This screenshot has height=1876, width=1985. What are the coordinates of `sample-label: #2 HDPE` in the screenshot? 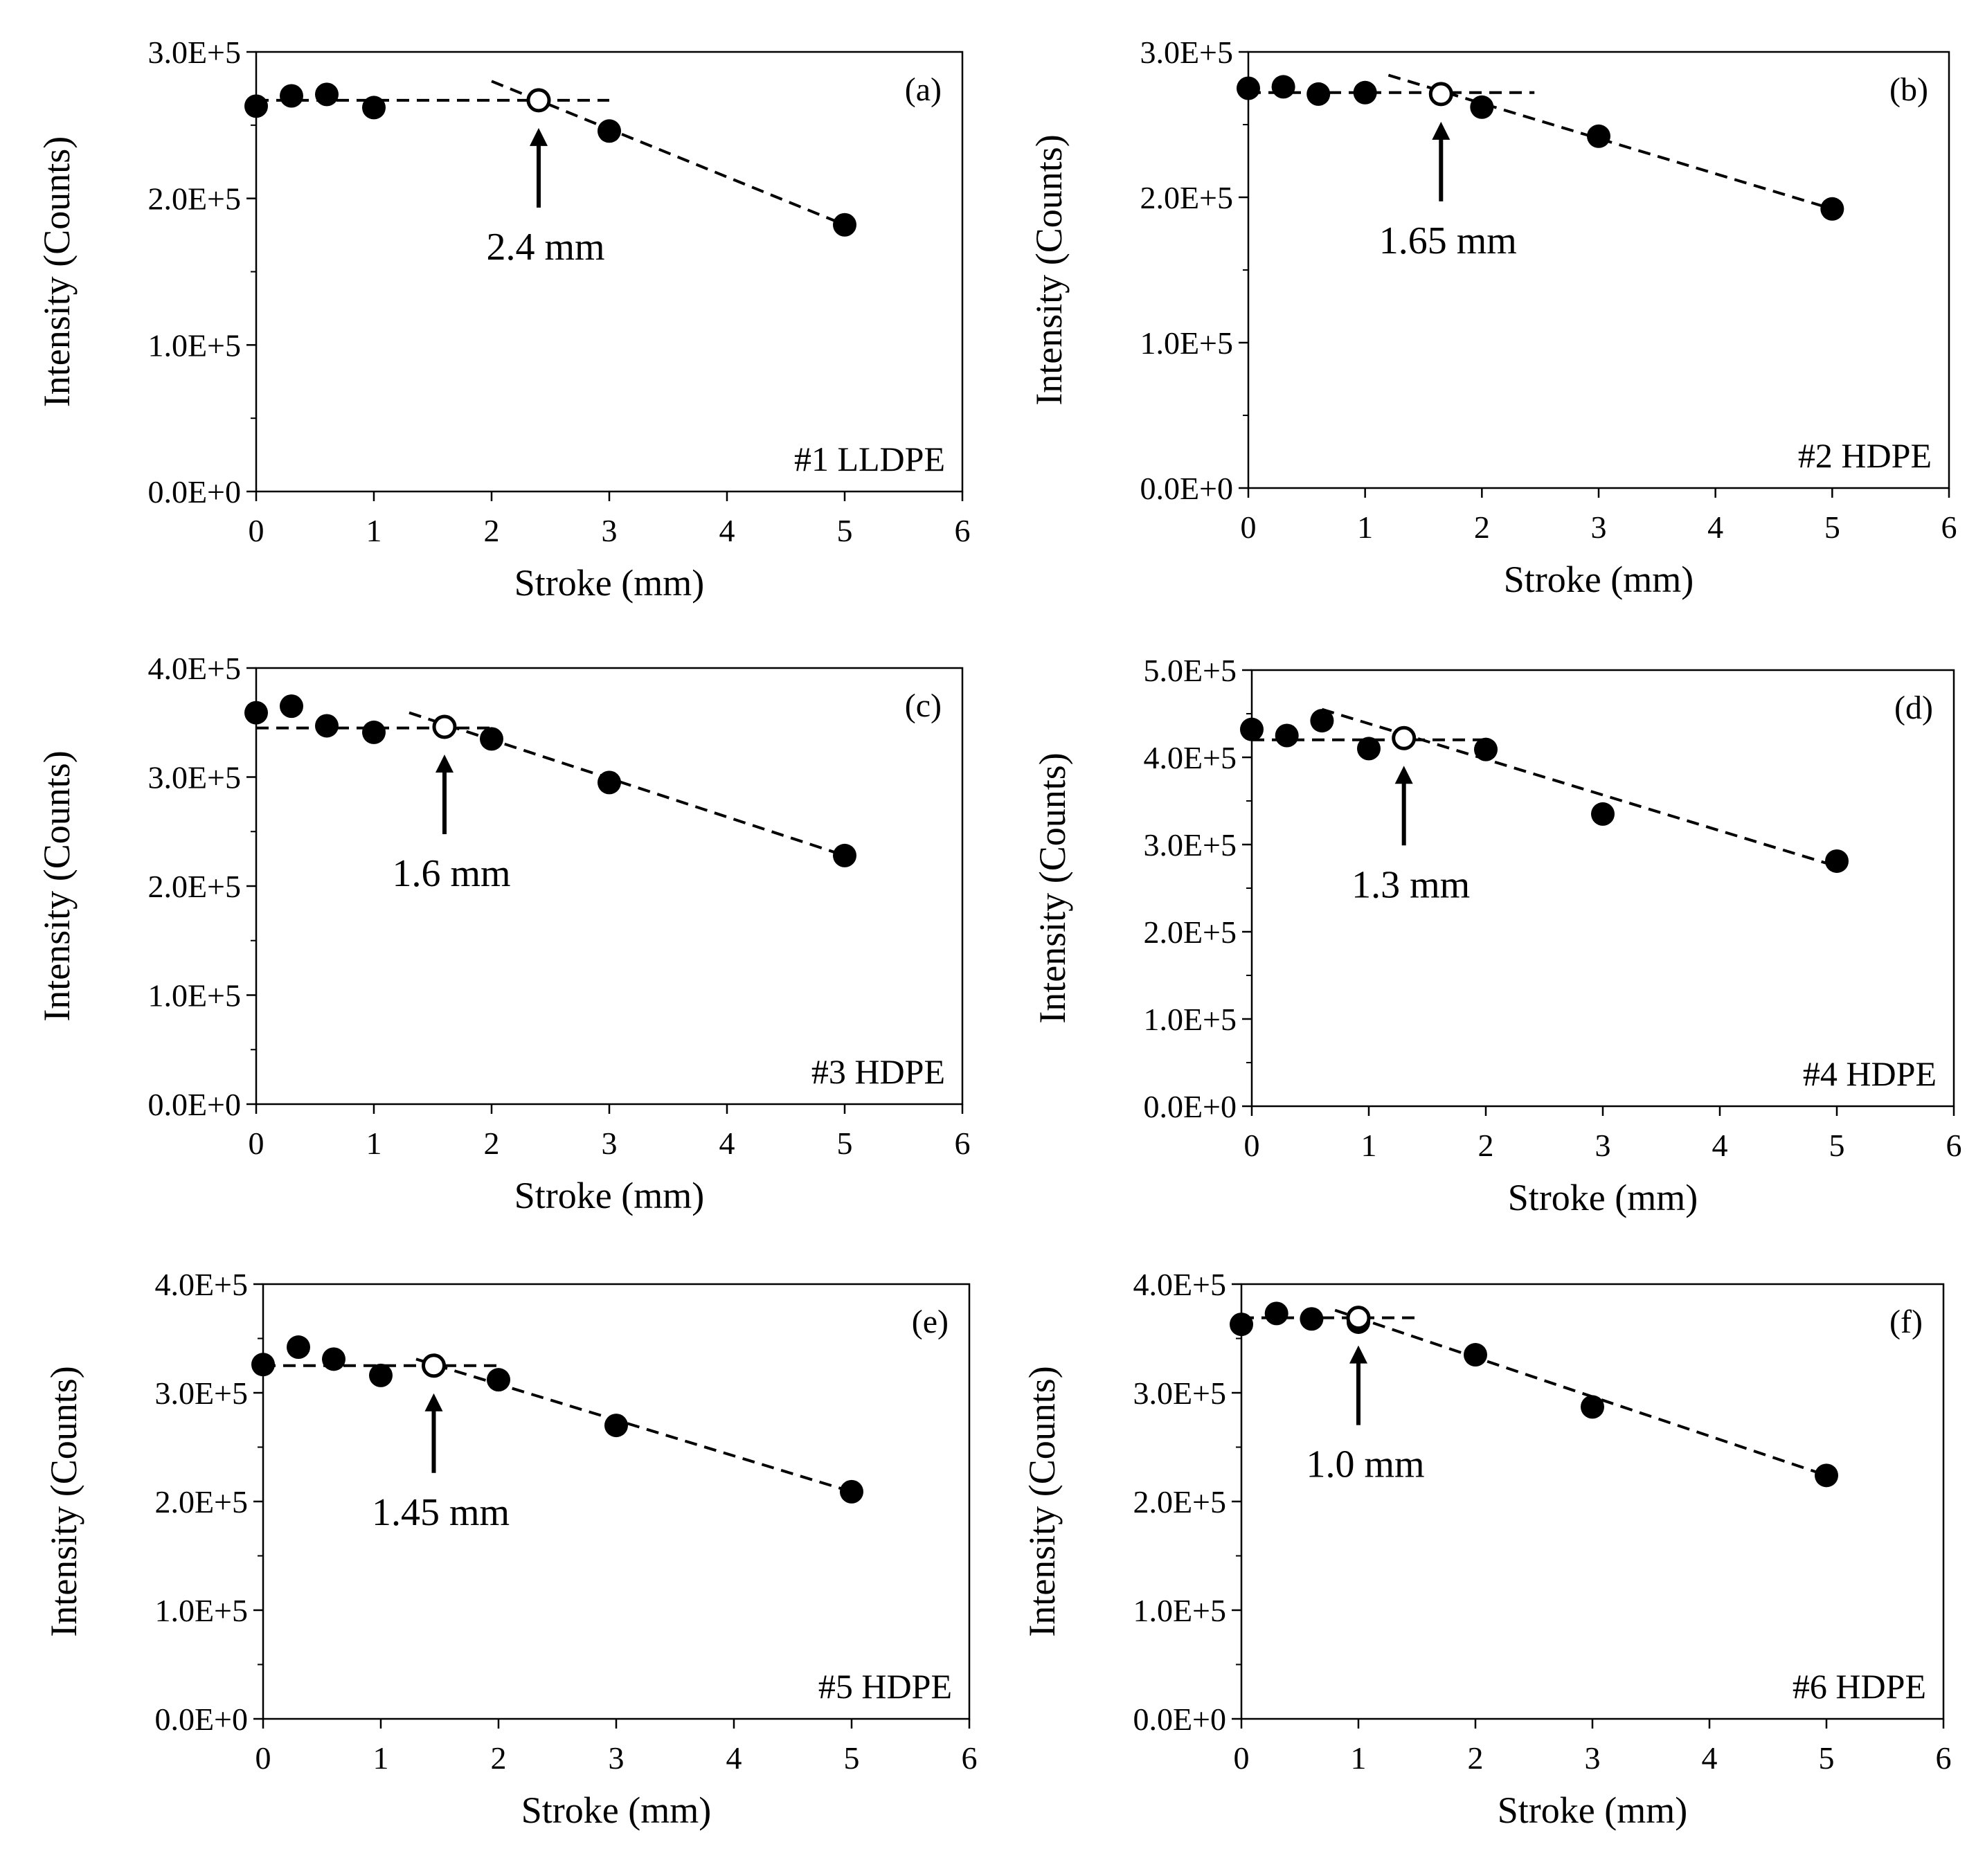 It's located at (1865, 455).